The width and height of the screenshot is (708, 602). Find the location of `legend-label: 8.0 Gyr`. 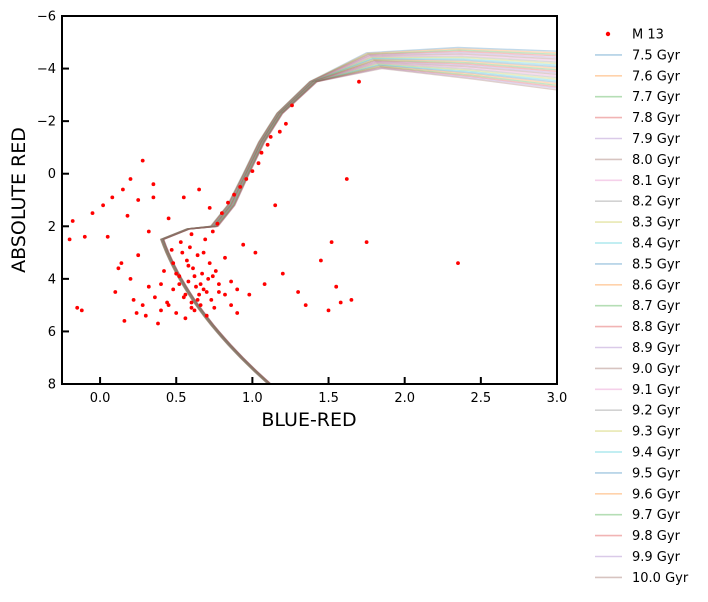

legend-label: 8.0 Gyr is located at coordinates (656, 160).